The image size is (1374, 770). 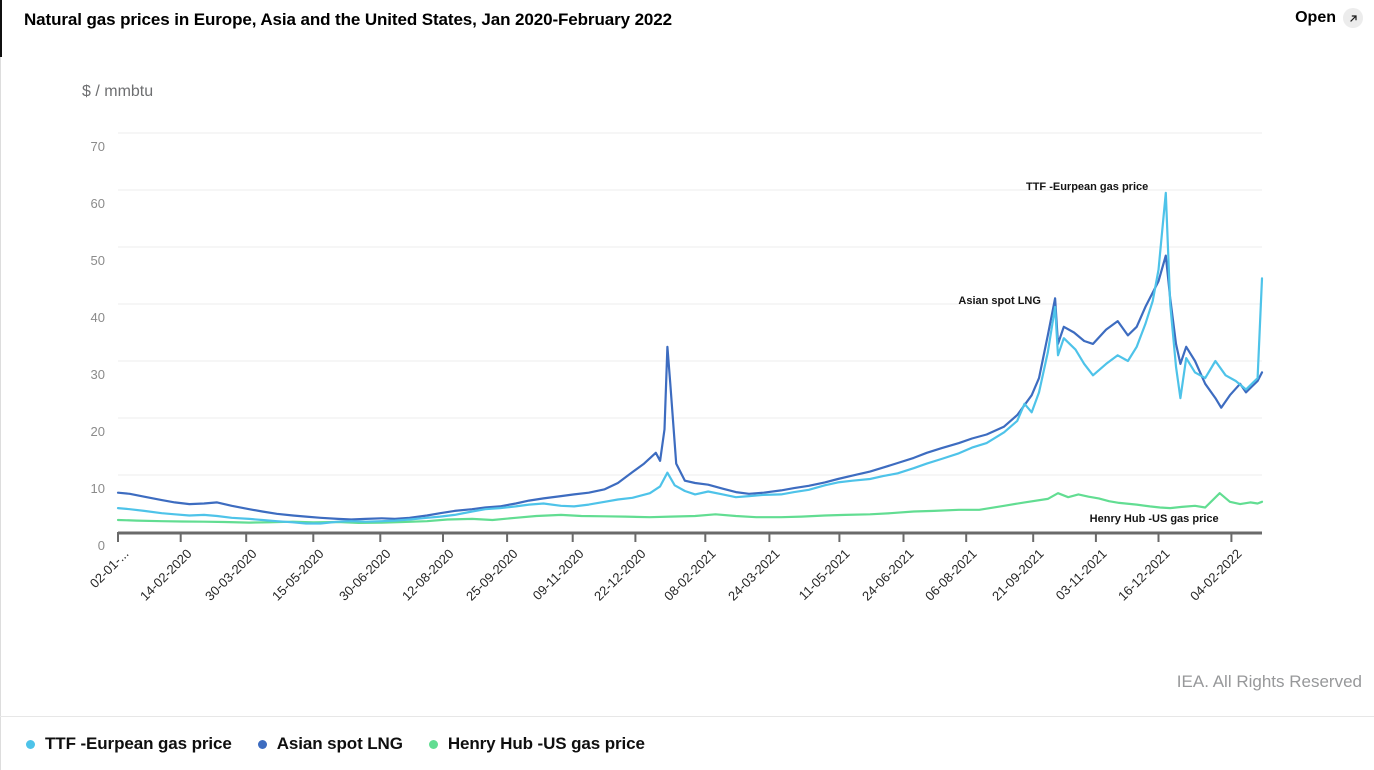 I want to click on y-tick-label: 20, so click(x=97, y=431).